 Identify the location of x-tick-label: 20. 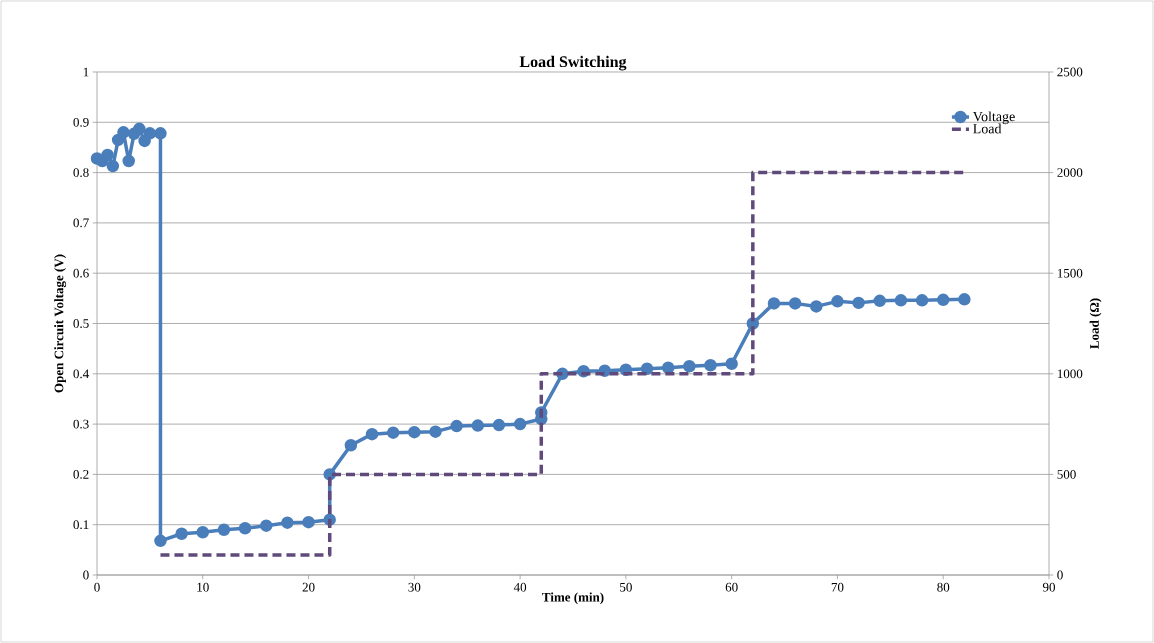
(308, 587).